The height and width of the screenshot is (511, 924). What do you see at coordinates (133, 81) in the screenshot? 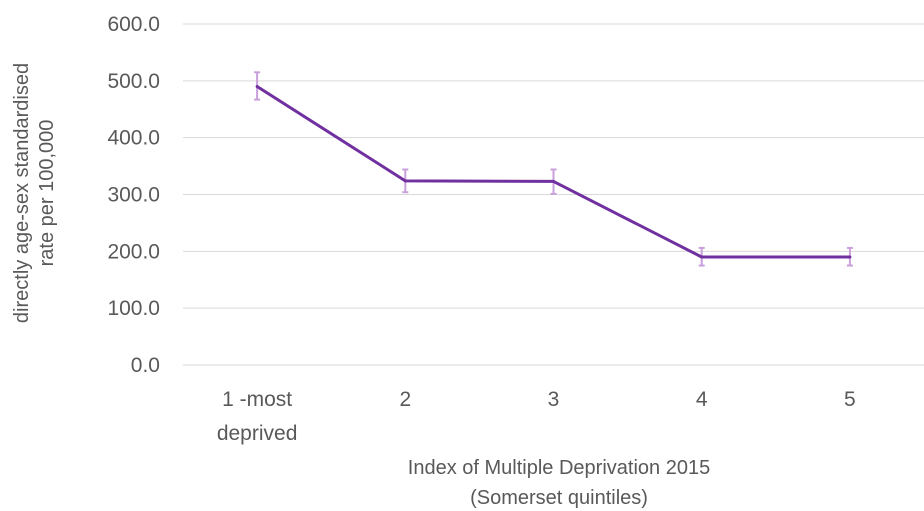
I see `y-tick-label: 500.0` at bounding box center [133, 81].